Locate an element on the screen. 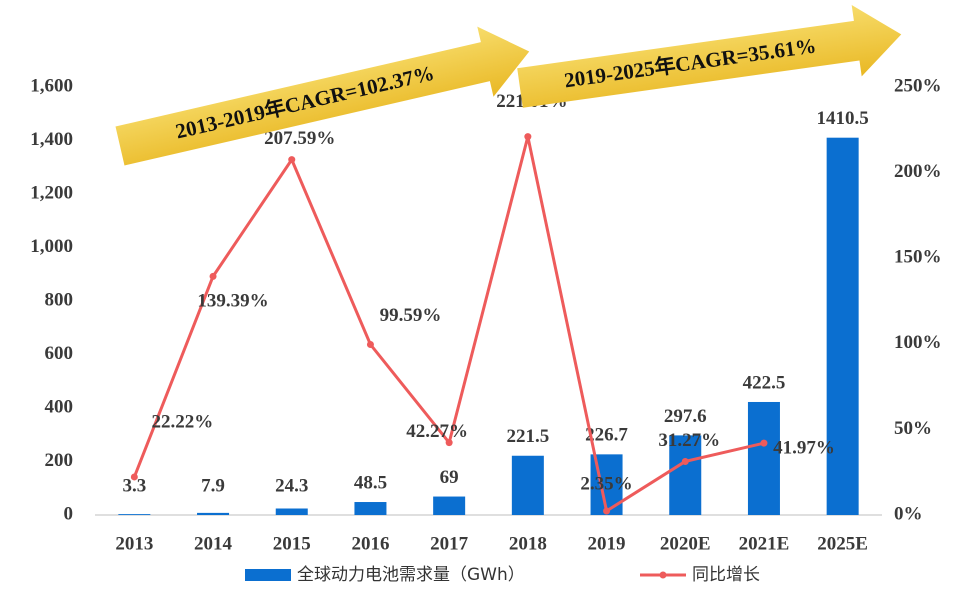  bar-label: 24.3 is located at coordinates (291, 485).